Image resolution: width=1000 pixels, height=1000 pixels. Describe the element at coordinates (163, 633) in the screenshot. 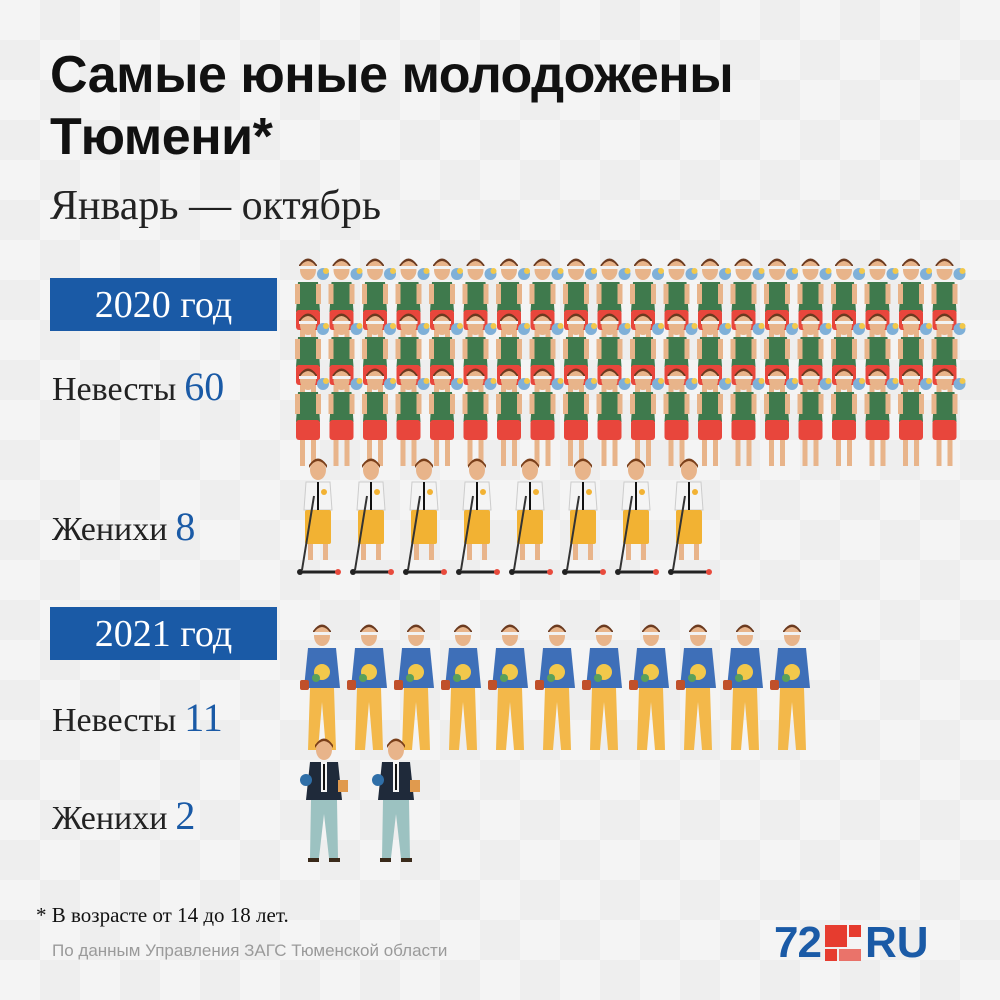

I see `year-label-2021: 2021 год` at that location.